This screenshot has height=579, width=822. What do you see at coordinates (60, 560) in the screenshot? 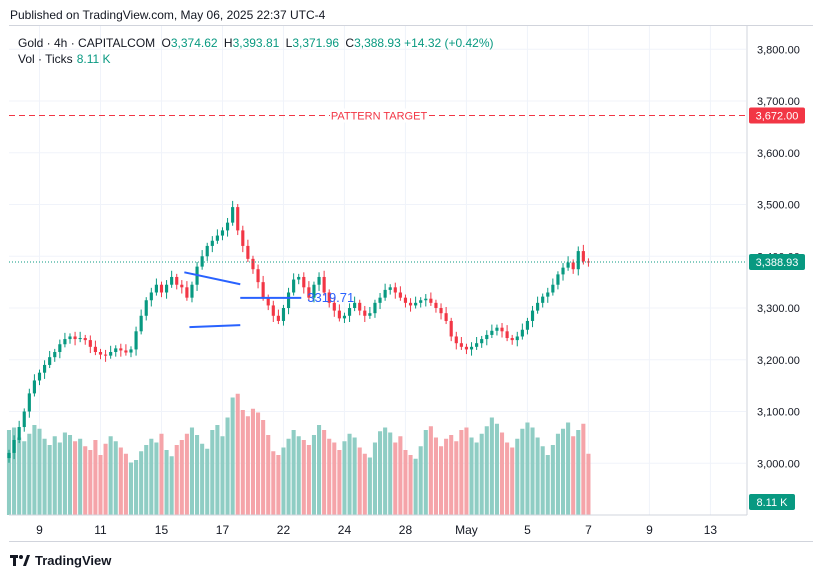
I see `footer-brand: TradingView` at bounding box center [60, 560].